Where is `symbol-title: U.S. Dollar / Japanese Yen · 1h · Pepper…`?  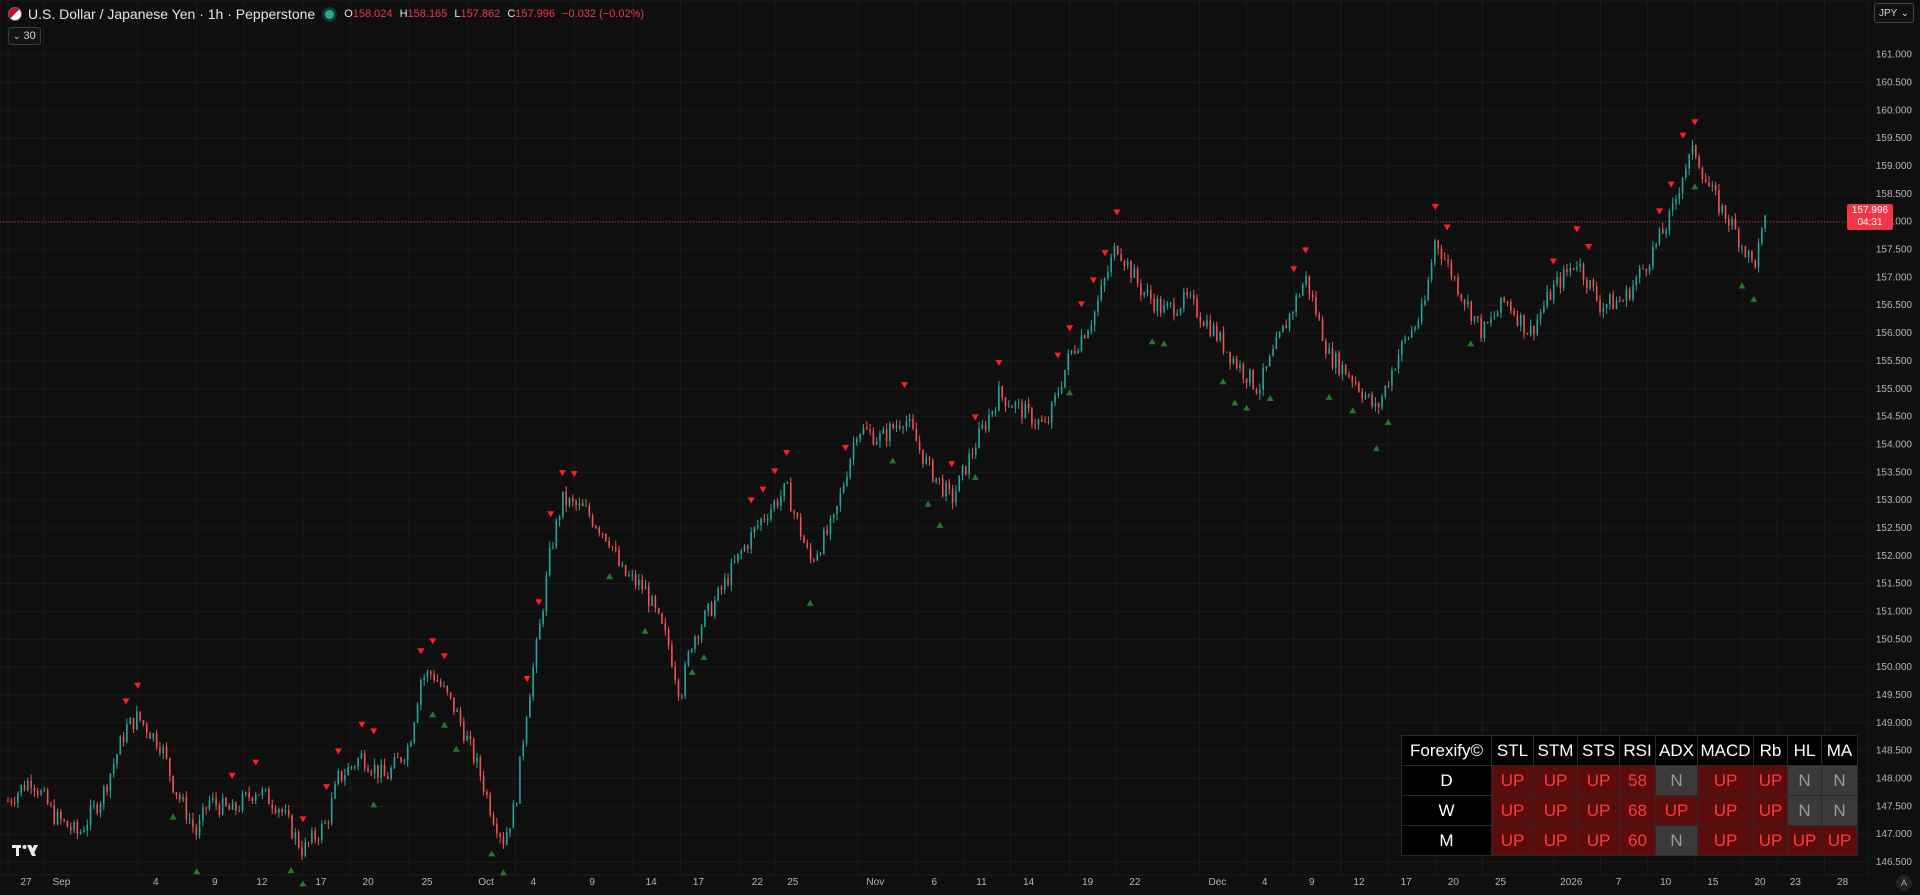
symbol-title: U.S. Dollar / Japanese Yen · 1h · Pepper… is located at coordinates (172, 14).